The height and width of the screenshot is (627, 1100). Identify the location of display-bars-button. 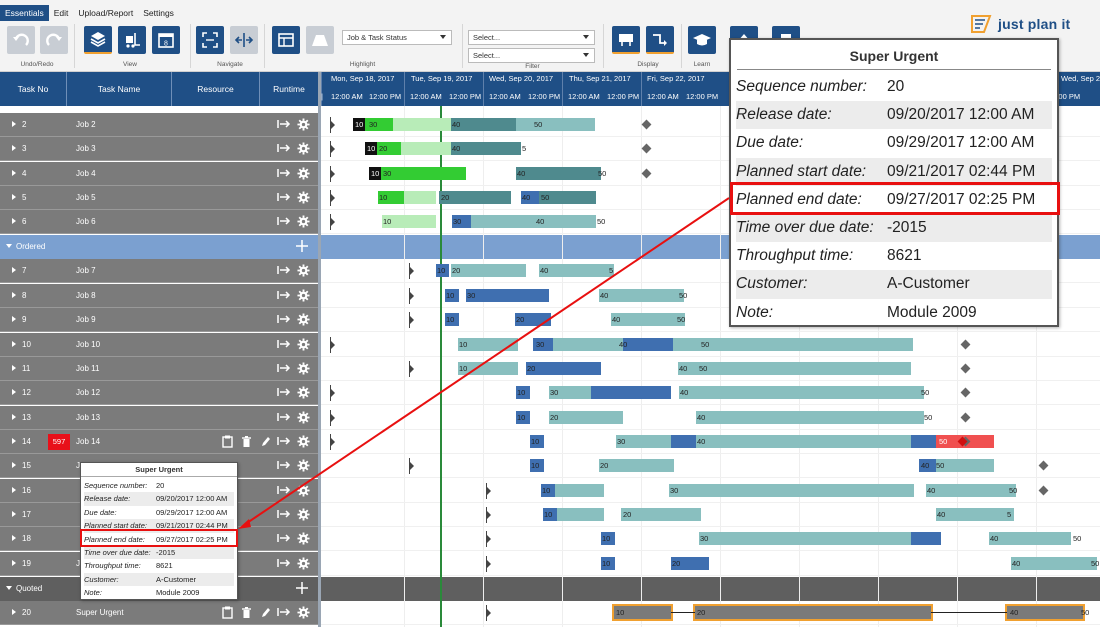
(626, 40).